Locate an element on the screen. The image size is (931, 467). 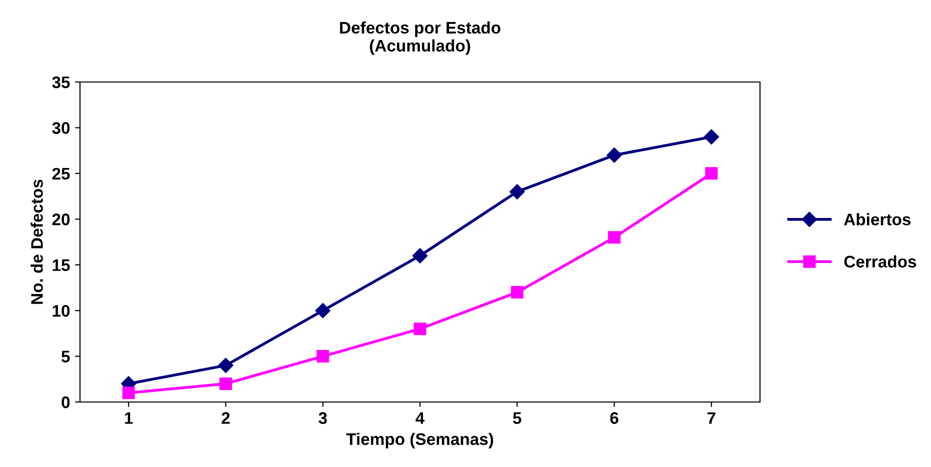
x-tick-label: 2 is located at coordinates (226, 418).